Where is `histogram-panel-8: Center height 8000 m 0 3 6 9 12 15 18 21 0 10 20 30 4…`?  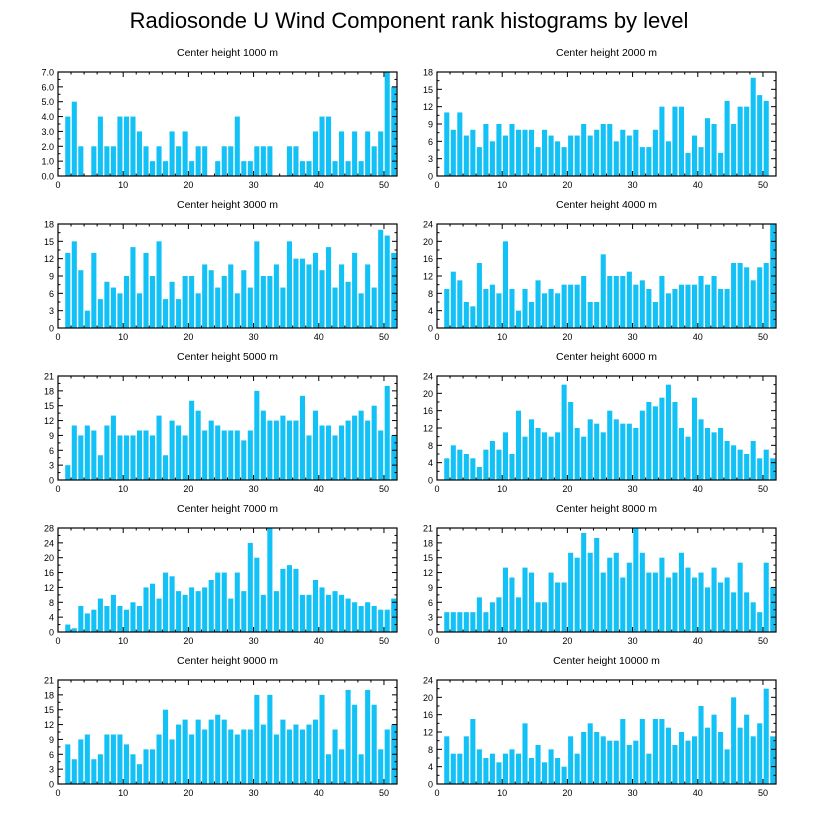 histogram-panel-8: Center height 8000 m 0 3 6 9 12 15 18 21 0 10 20 30 4… is located at coordinates (600, 574).